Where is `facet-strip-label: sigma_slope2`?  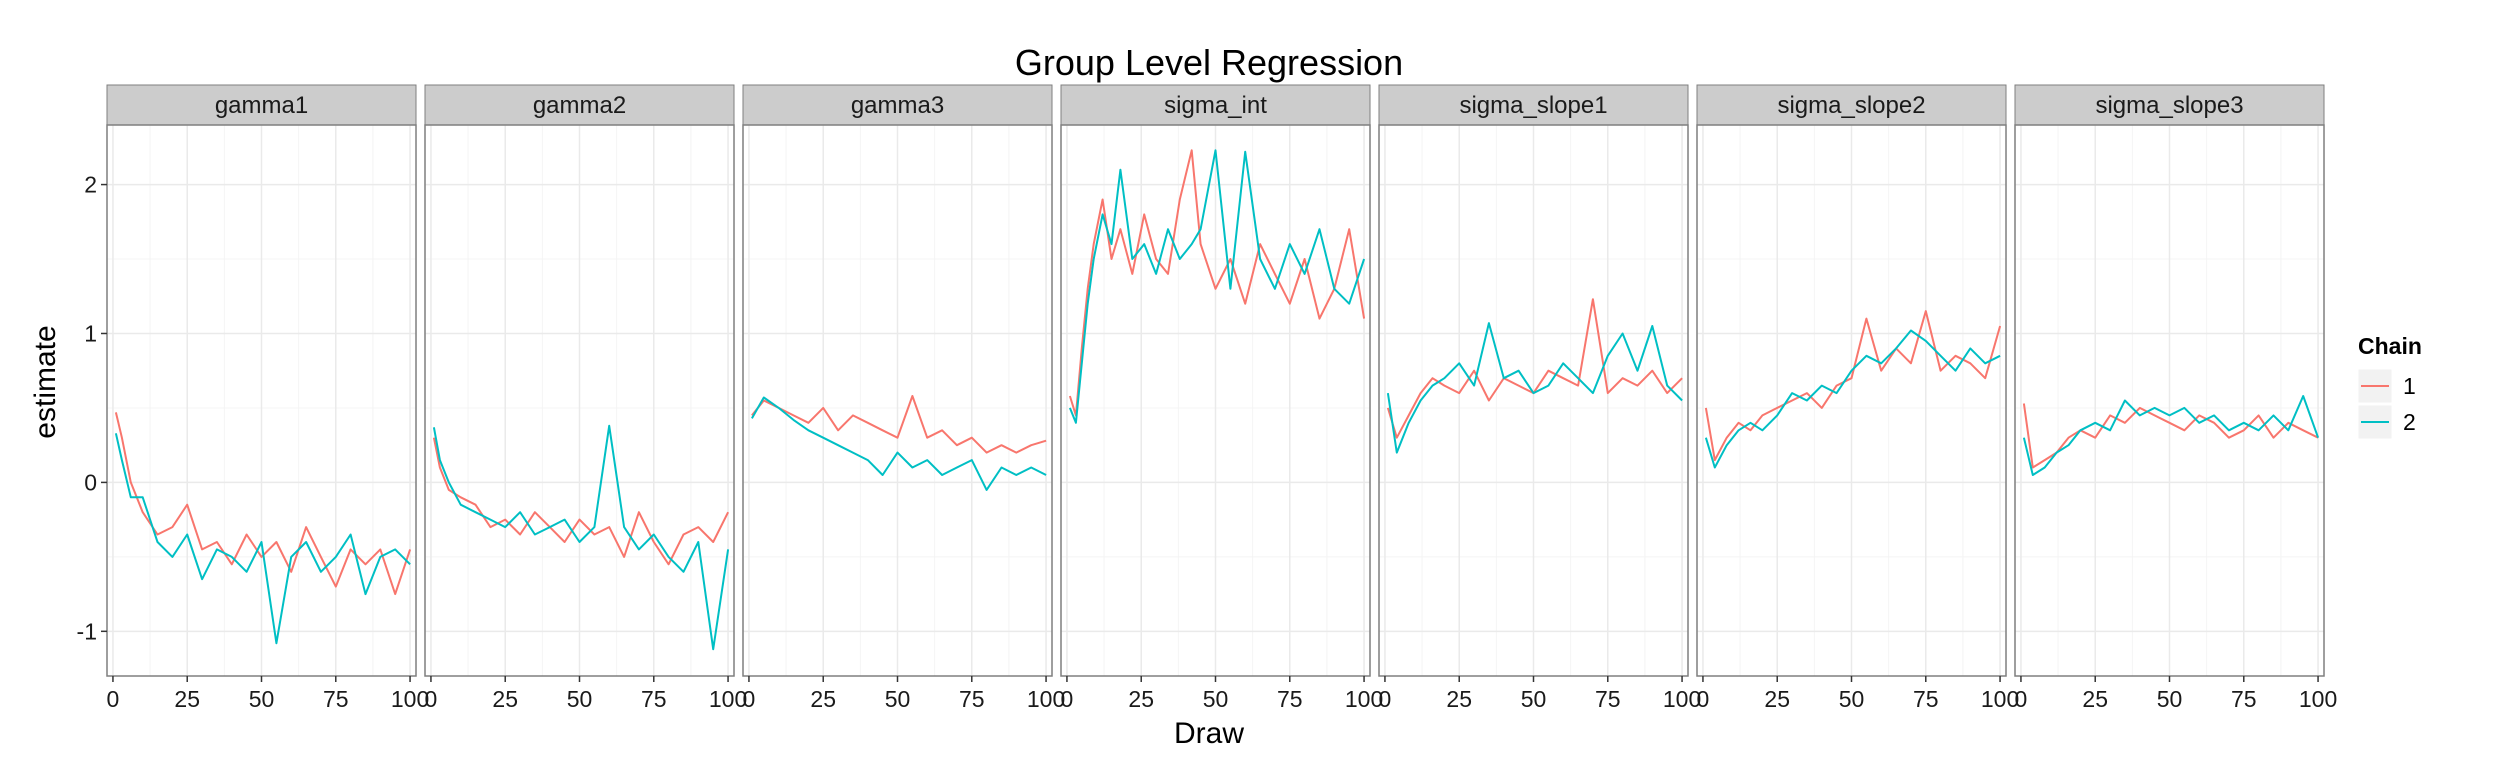 facet-strip-label: sigma_slope2 is located at coordinates (1851, 105).